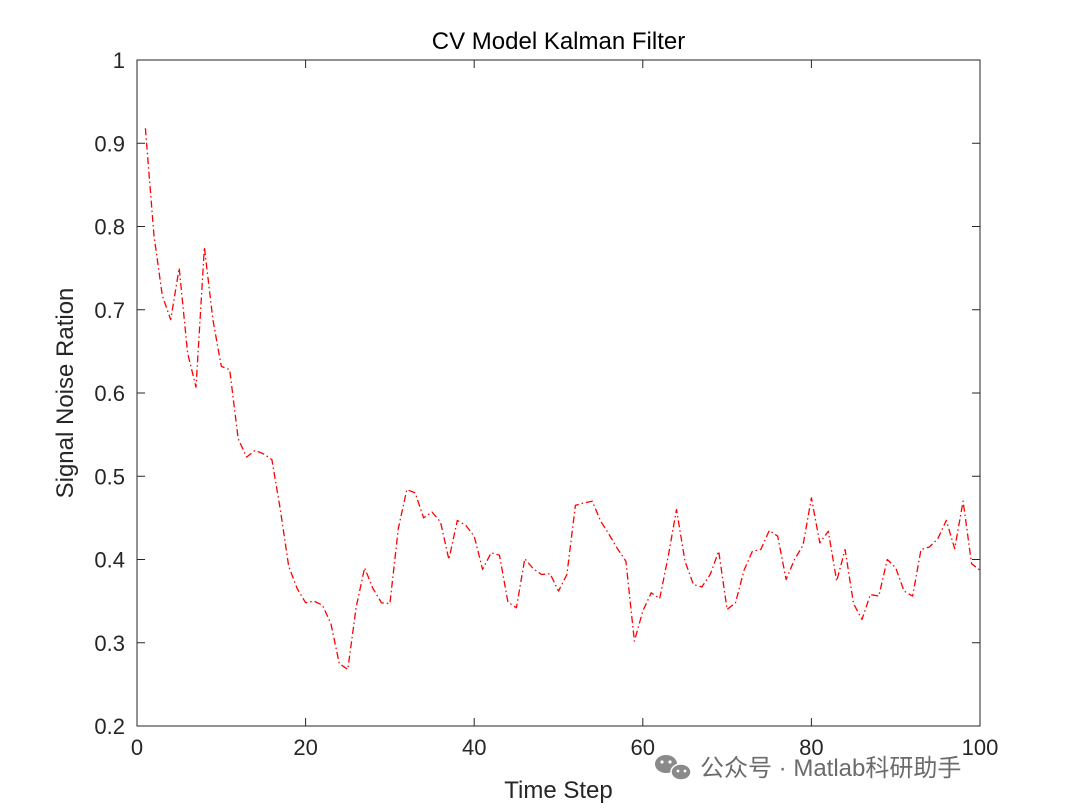 The height and width of the screenshot is (810, 1080). I want to click on y-tick-label: 0.3, so click(109, 643).